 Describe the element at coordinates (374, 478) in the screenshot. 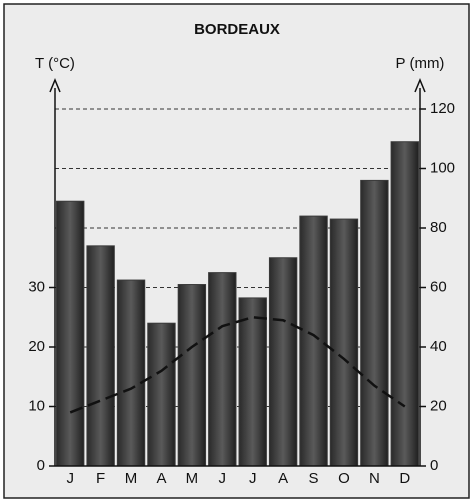

I see `x-tick-label: N` at that location.